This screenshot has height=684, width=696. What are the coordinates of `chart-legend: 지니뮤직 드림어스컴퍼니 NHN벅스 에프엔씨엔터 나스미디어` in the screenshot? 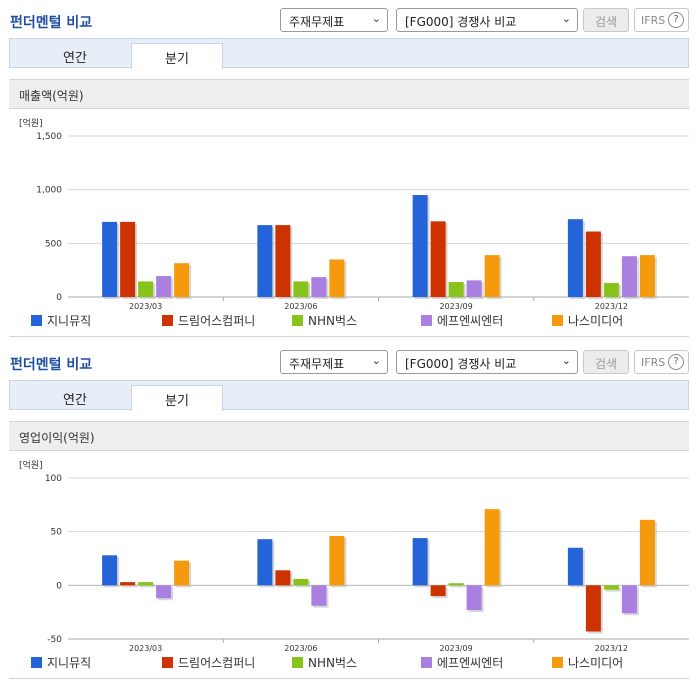 It's located at (349, 321).